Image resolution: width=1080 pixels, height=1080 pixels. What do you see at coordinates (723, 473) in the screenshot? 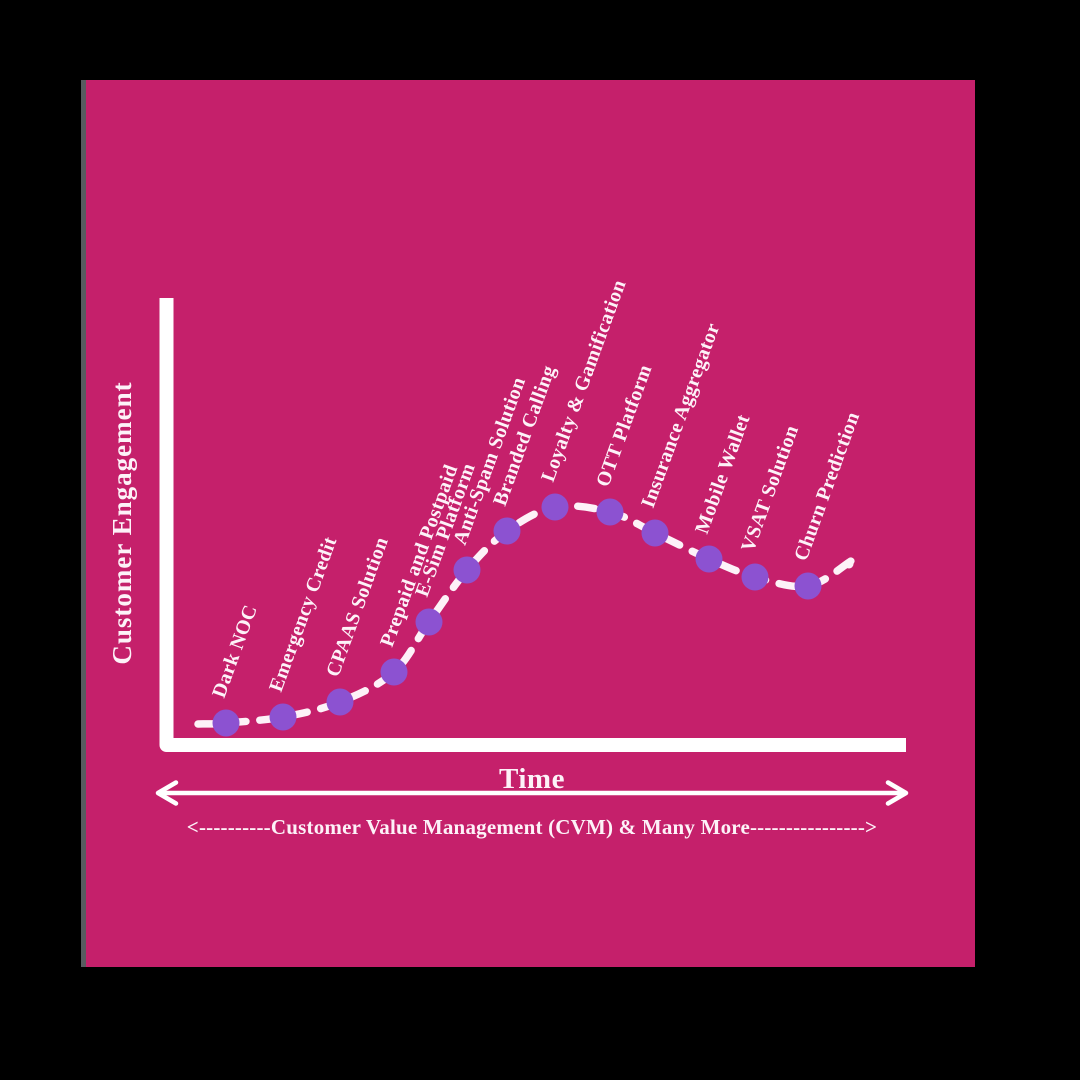
I see `point-label: Mobile Wallet` at bounding box center [723, 473].